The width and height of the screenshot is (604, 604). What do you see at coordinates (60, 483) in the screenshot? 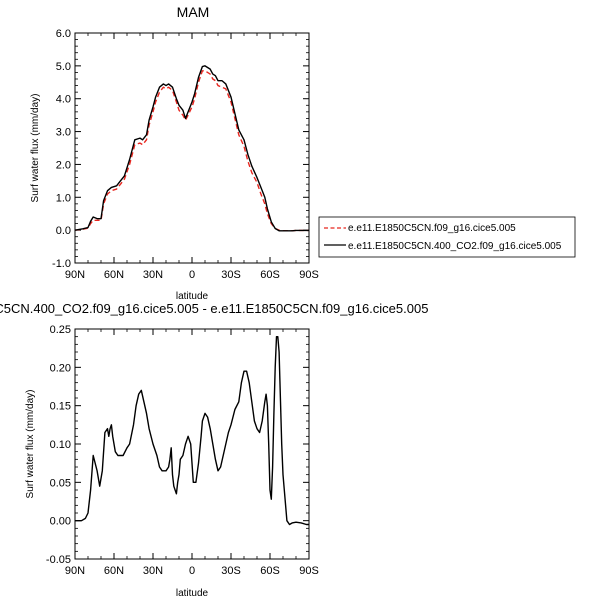
I see `bottom-y-tick-label: 0.05` at bounding box center [60, 483].